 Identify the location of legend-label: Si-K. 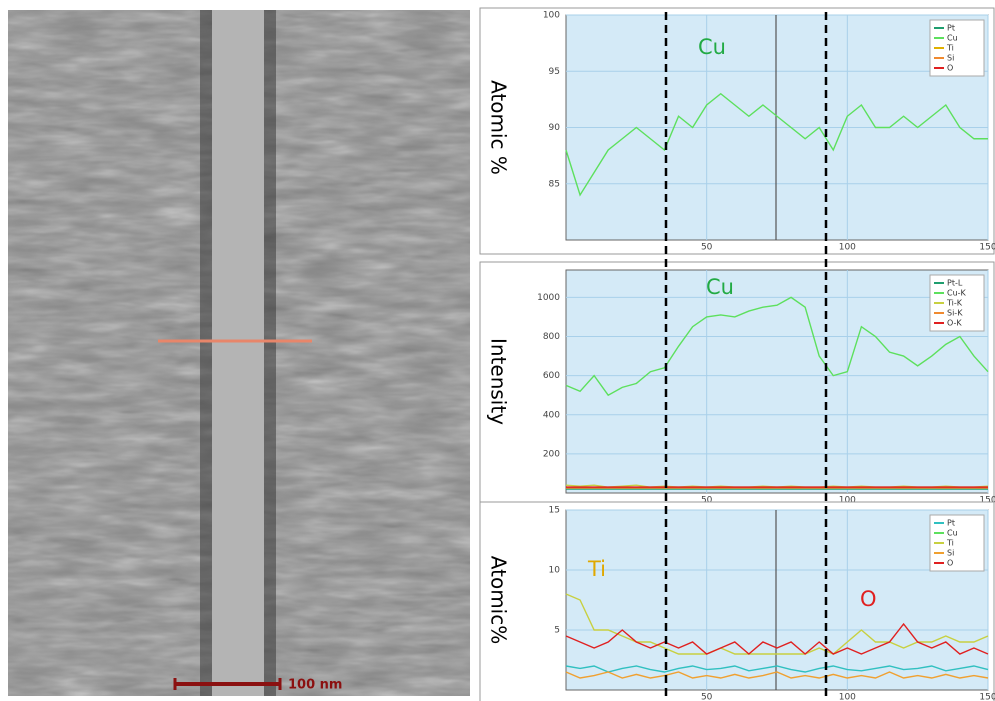
(955, 313).